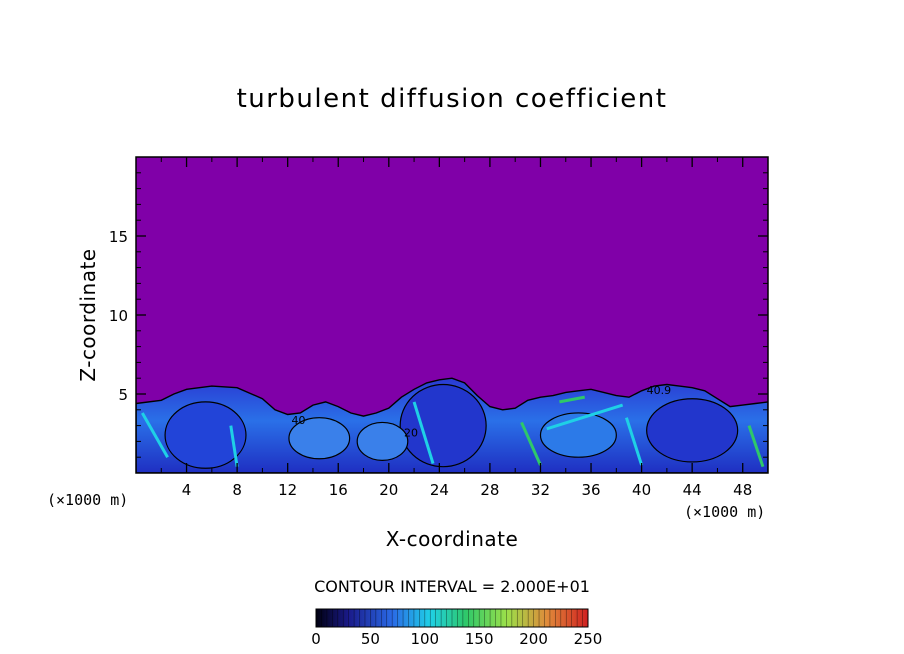  I want to click on contour-label: 40, so click(298, 420).